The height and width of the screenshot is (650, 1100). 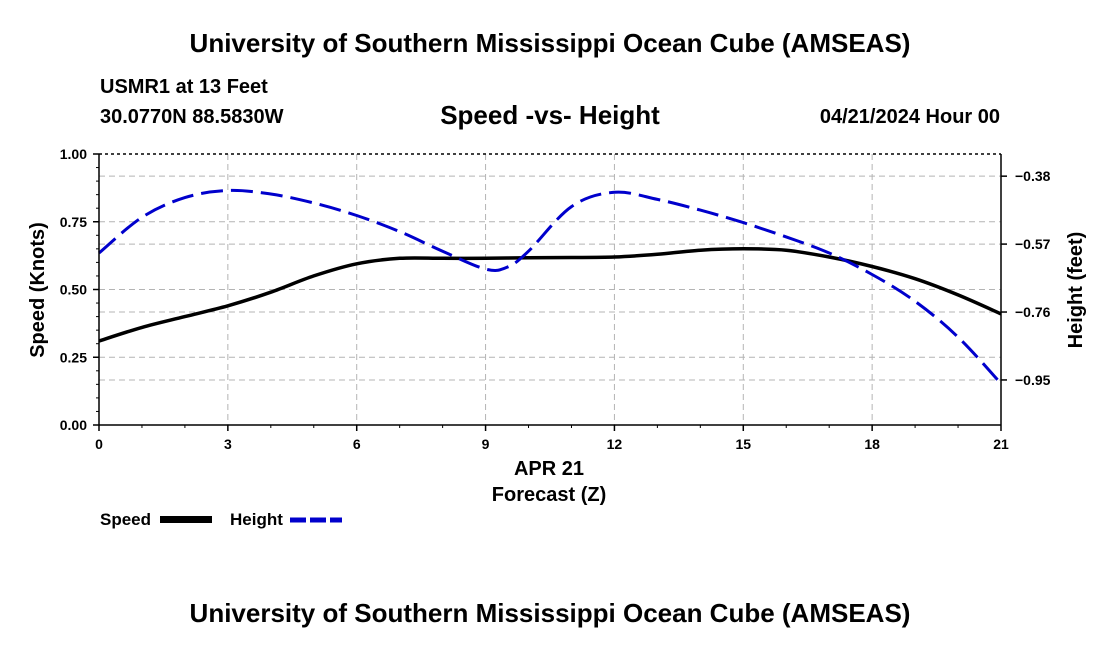 What do you see at coordinates (228, 444) in the screenshot?
I see `x-tick-label: 3` at bounding box center [228, 444].